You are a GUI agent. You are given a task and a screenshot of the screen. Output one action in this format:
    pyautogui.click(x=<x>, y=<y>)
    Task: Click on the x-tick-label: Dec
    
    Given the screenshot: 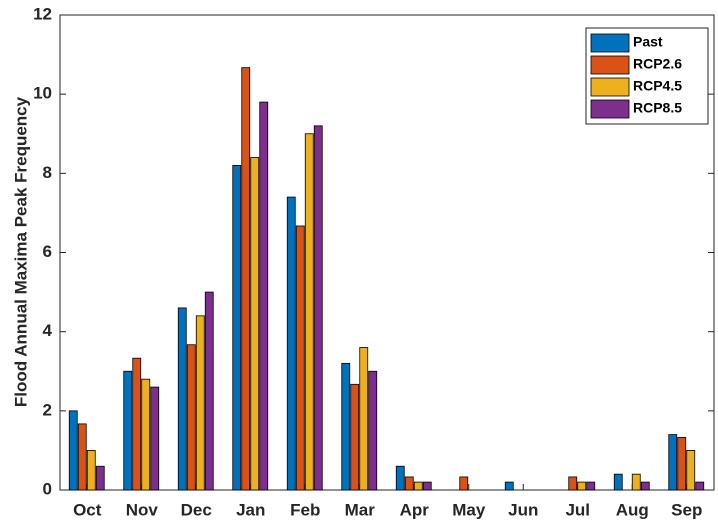 What is the action you would take?
    pyautogui.click(x=196, y=509)
    